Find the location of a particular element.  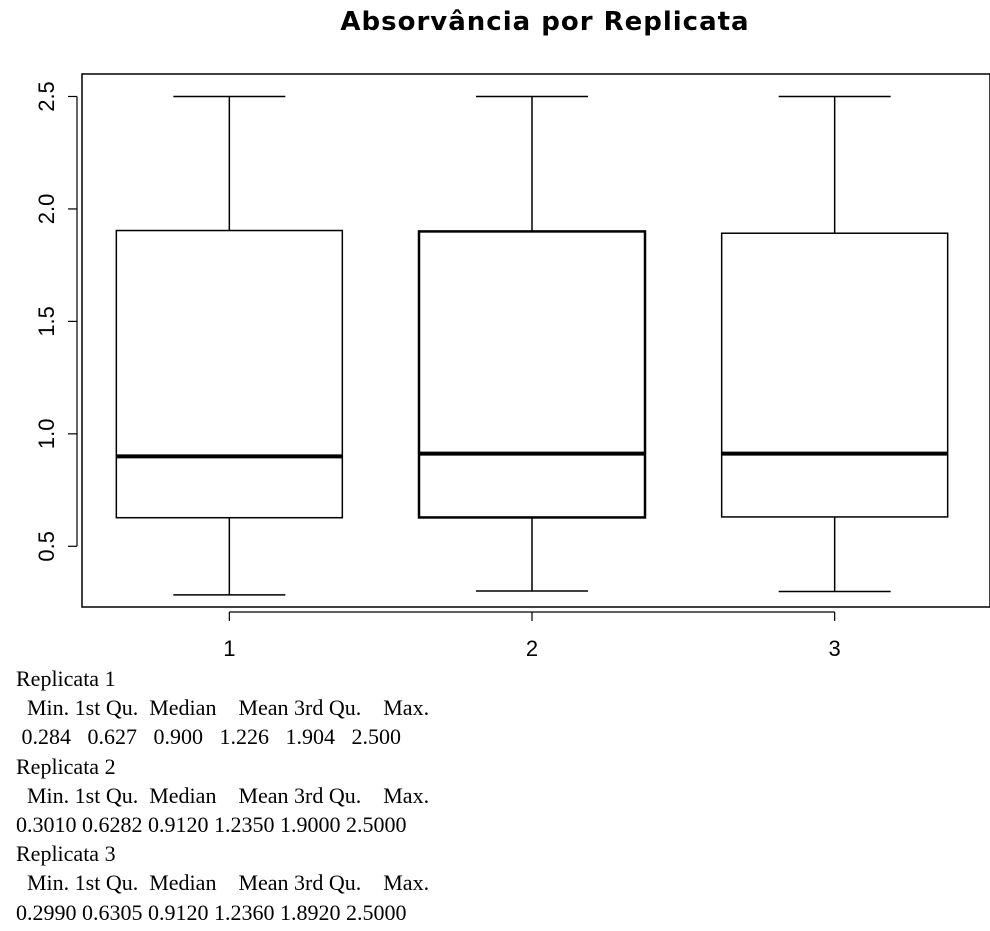

summary-header-2: Min. 1st Qu. Median Mean 3rd Qu. Max. is located at coordinates (223, 795).